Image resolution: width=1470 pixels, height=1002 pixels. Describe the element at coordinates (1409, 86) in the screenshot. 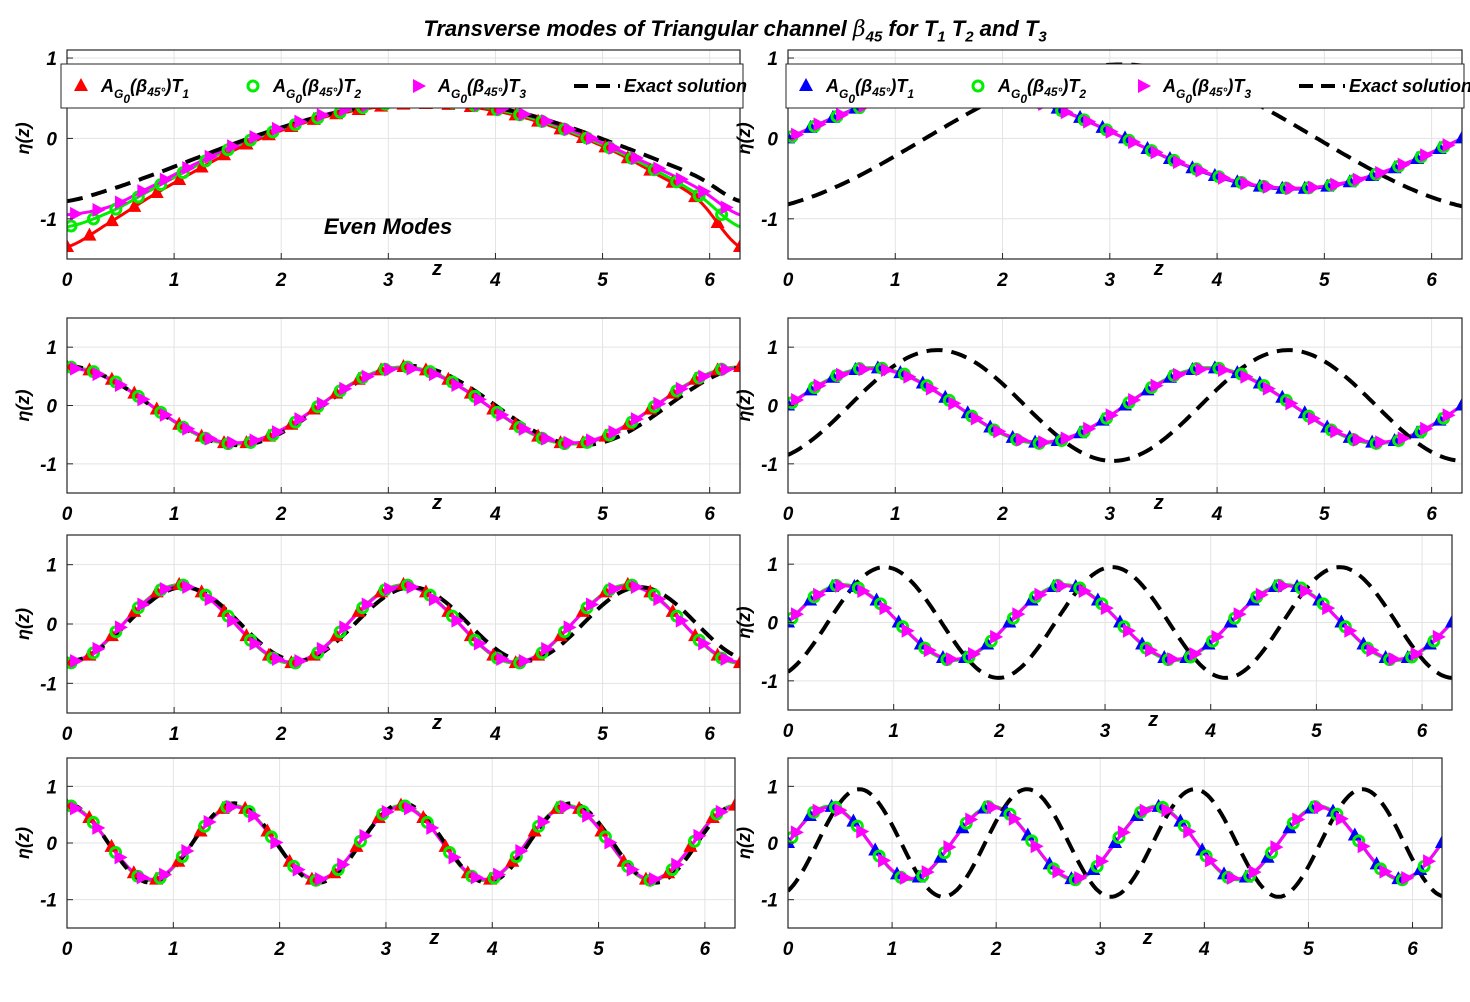

I see `legend-label-exact: Exact solution` at that location.